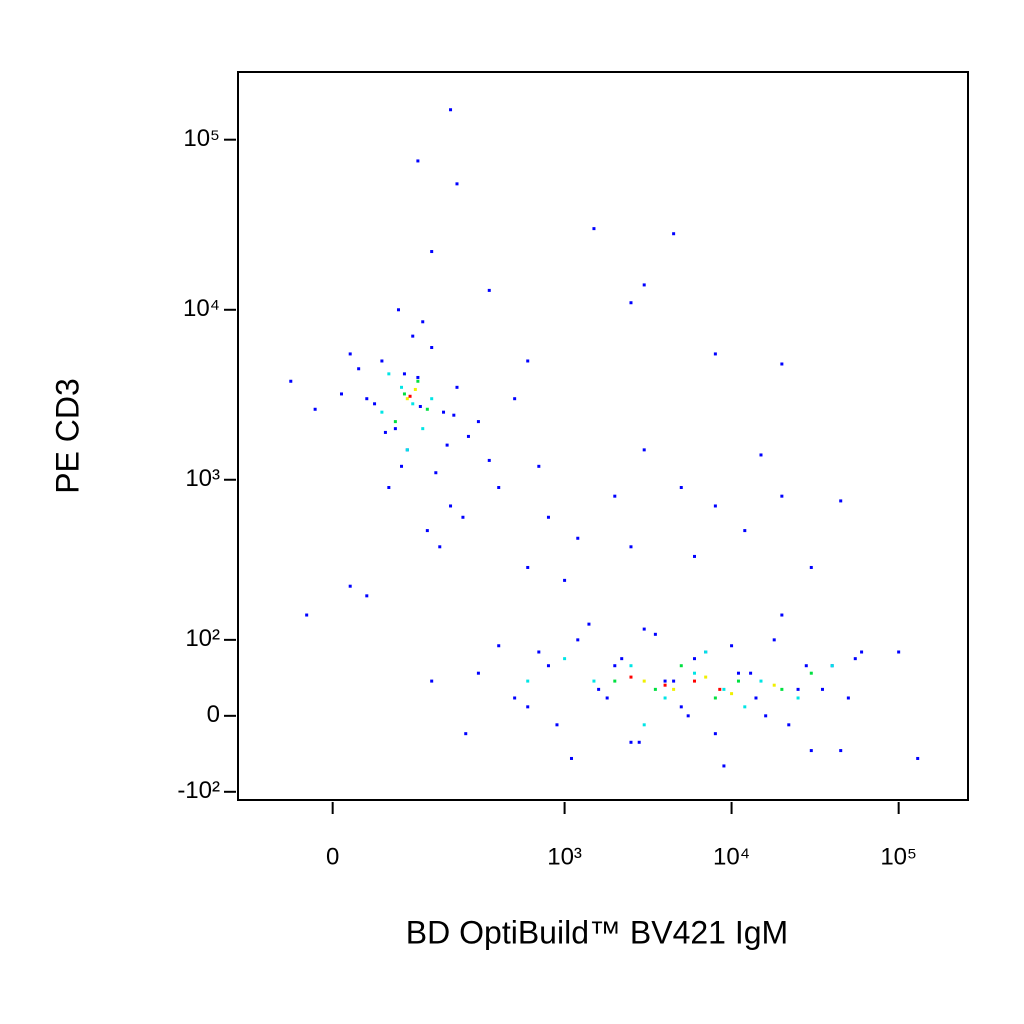  Describe the element at coordinates (201, 308) in the screenshot. I see `y-tick-label: 10⁴` at that location.